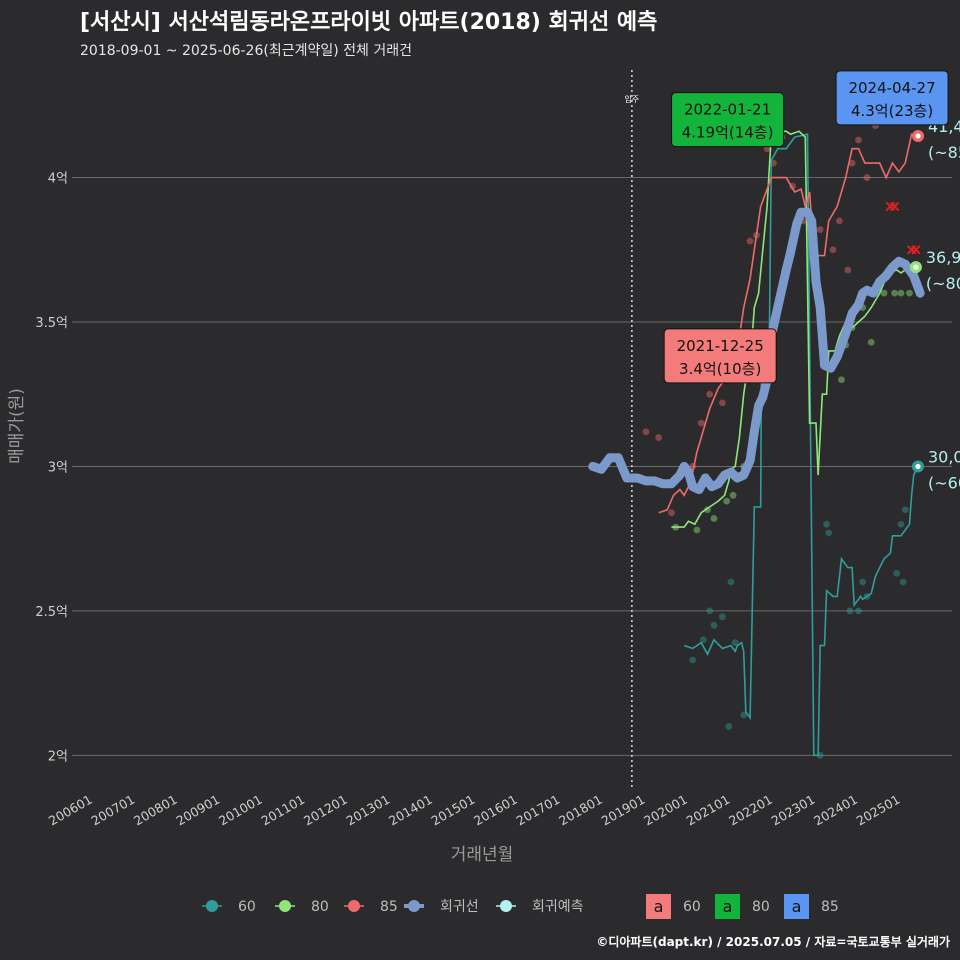 The height and width of the screenshot is (960, 960). Describe the element at coordinates (878, 810) in the screenshot. I see `x-tick-label: 202501` at that location.